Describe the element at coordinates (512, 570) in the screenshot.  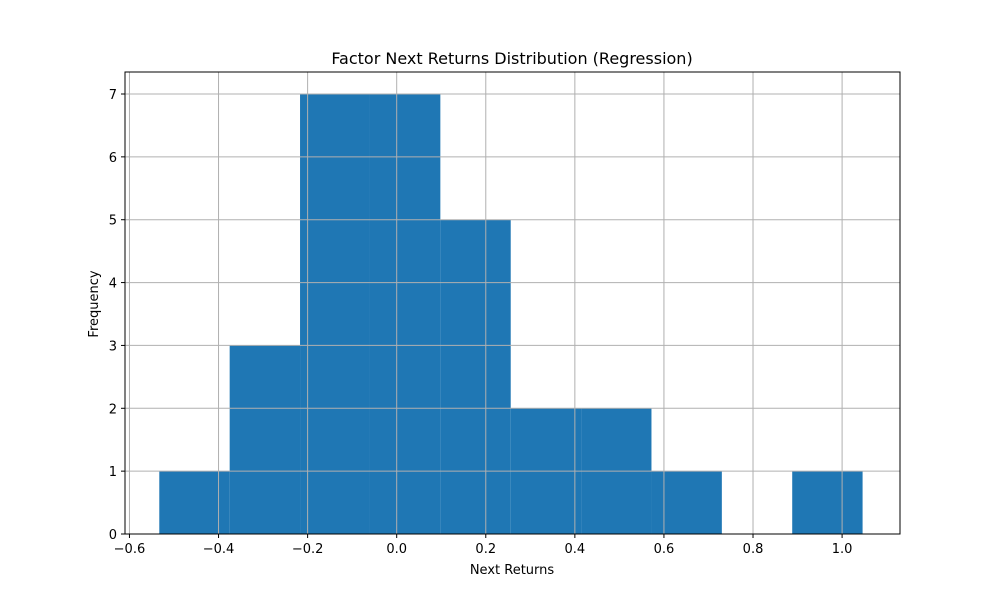
I see `x-axis-label: Next Returns` at that location.